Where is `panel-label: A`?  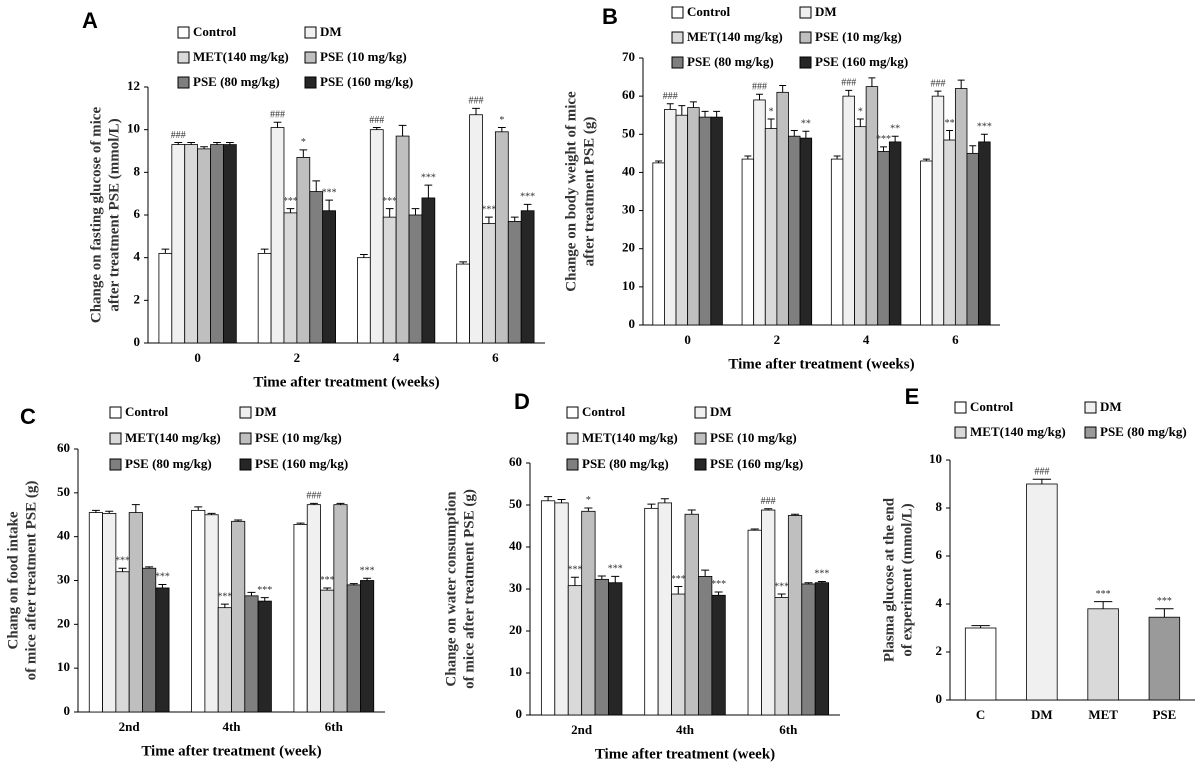
panel-label: A is located at coordinates (90, 20).